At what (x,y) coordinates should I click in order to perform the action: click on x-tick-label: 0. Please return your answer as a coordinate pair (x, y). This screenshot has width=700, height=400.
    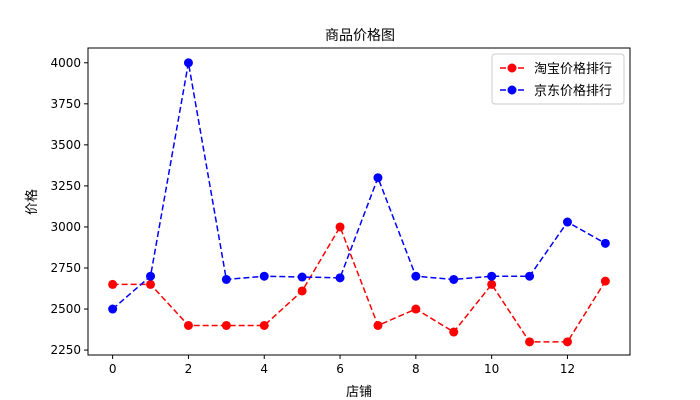
    Looking at the image, I should click on (113, 369).